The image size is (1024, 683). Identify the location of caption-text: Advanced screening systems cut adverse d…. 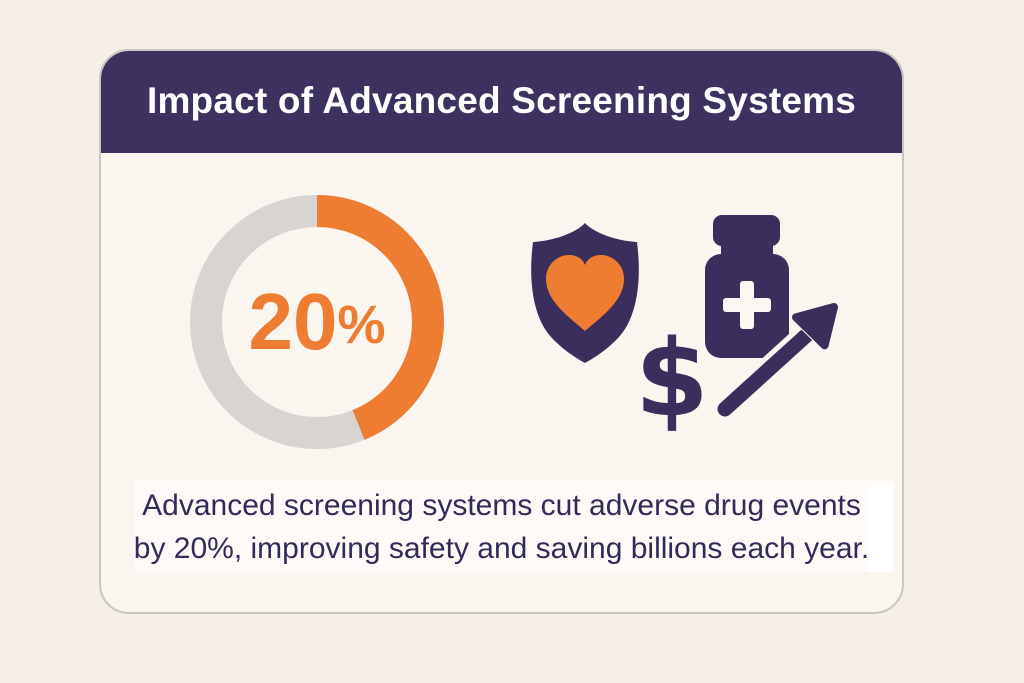
(501, 527).